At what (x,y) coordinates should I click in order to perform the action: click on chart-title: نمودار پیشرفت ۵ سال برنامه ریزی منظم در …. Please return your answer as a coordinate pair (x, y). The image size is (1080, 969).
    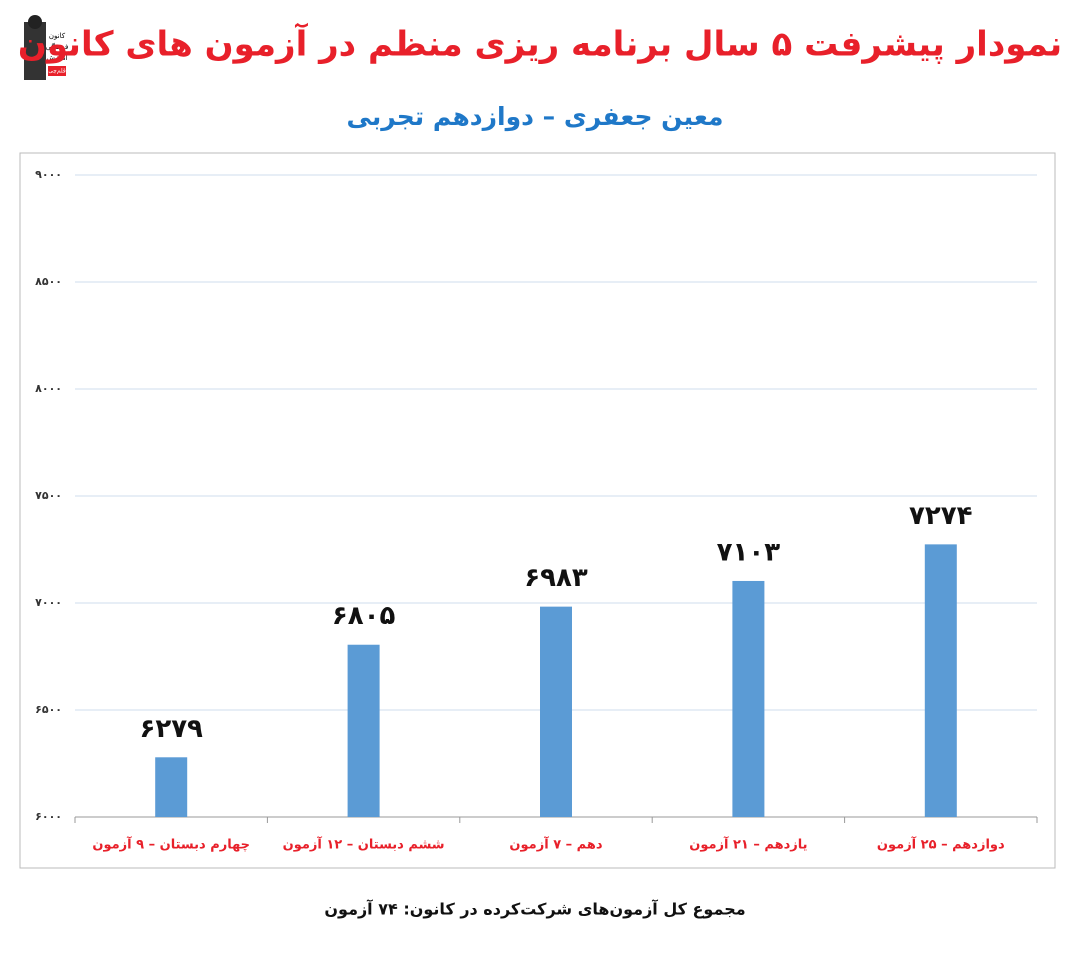
    Looking at the image, I should click on (540, 44).